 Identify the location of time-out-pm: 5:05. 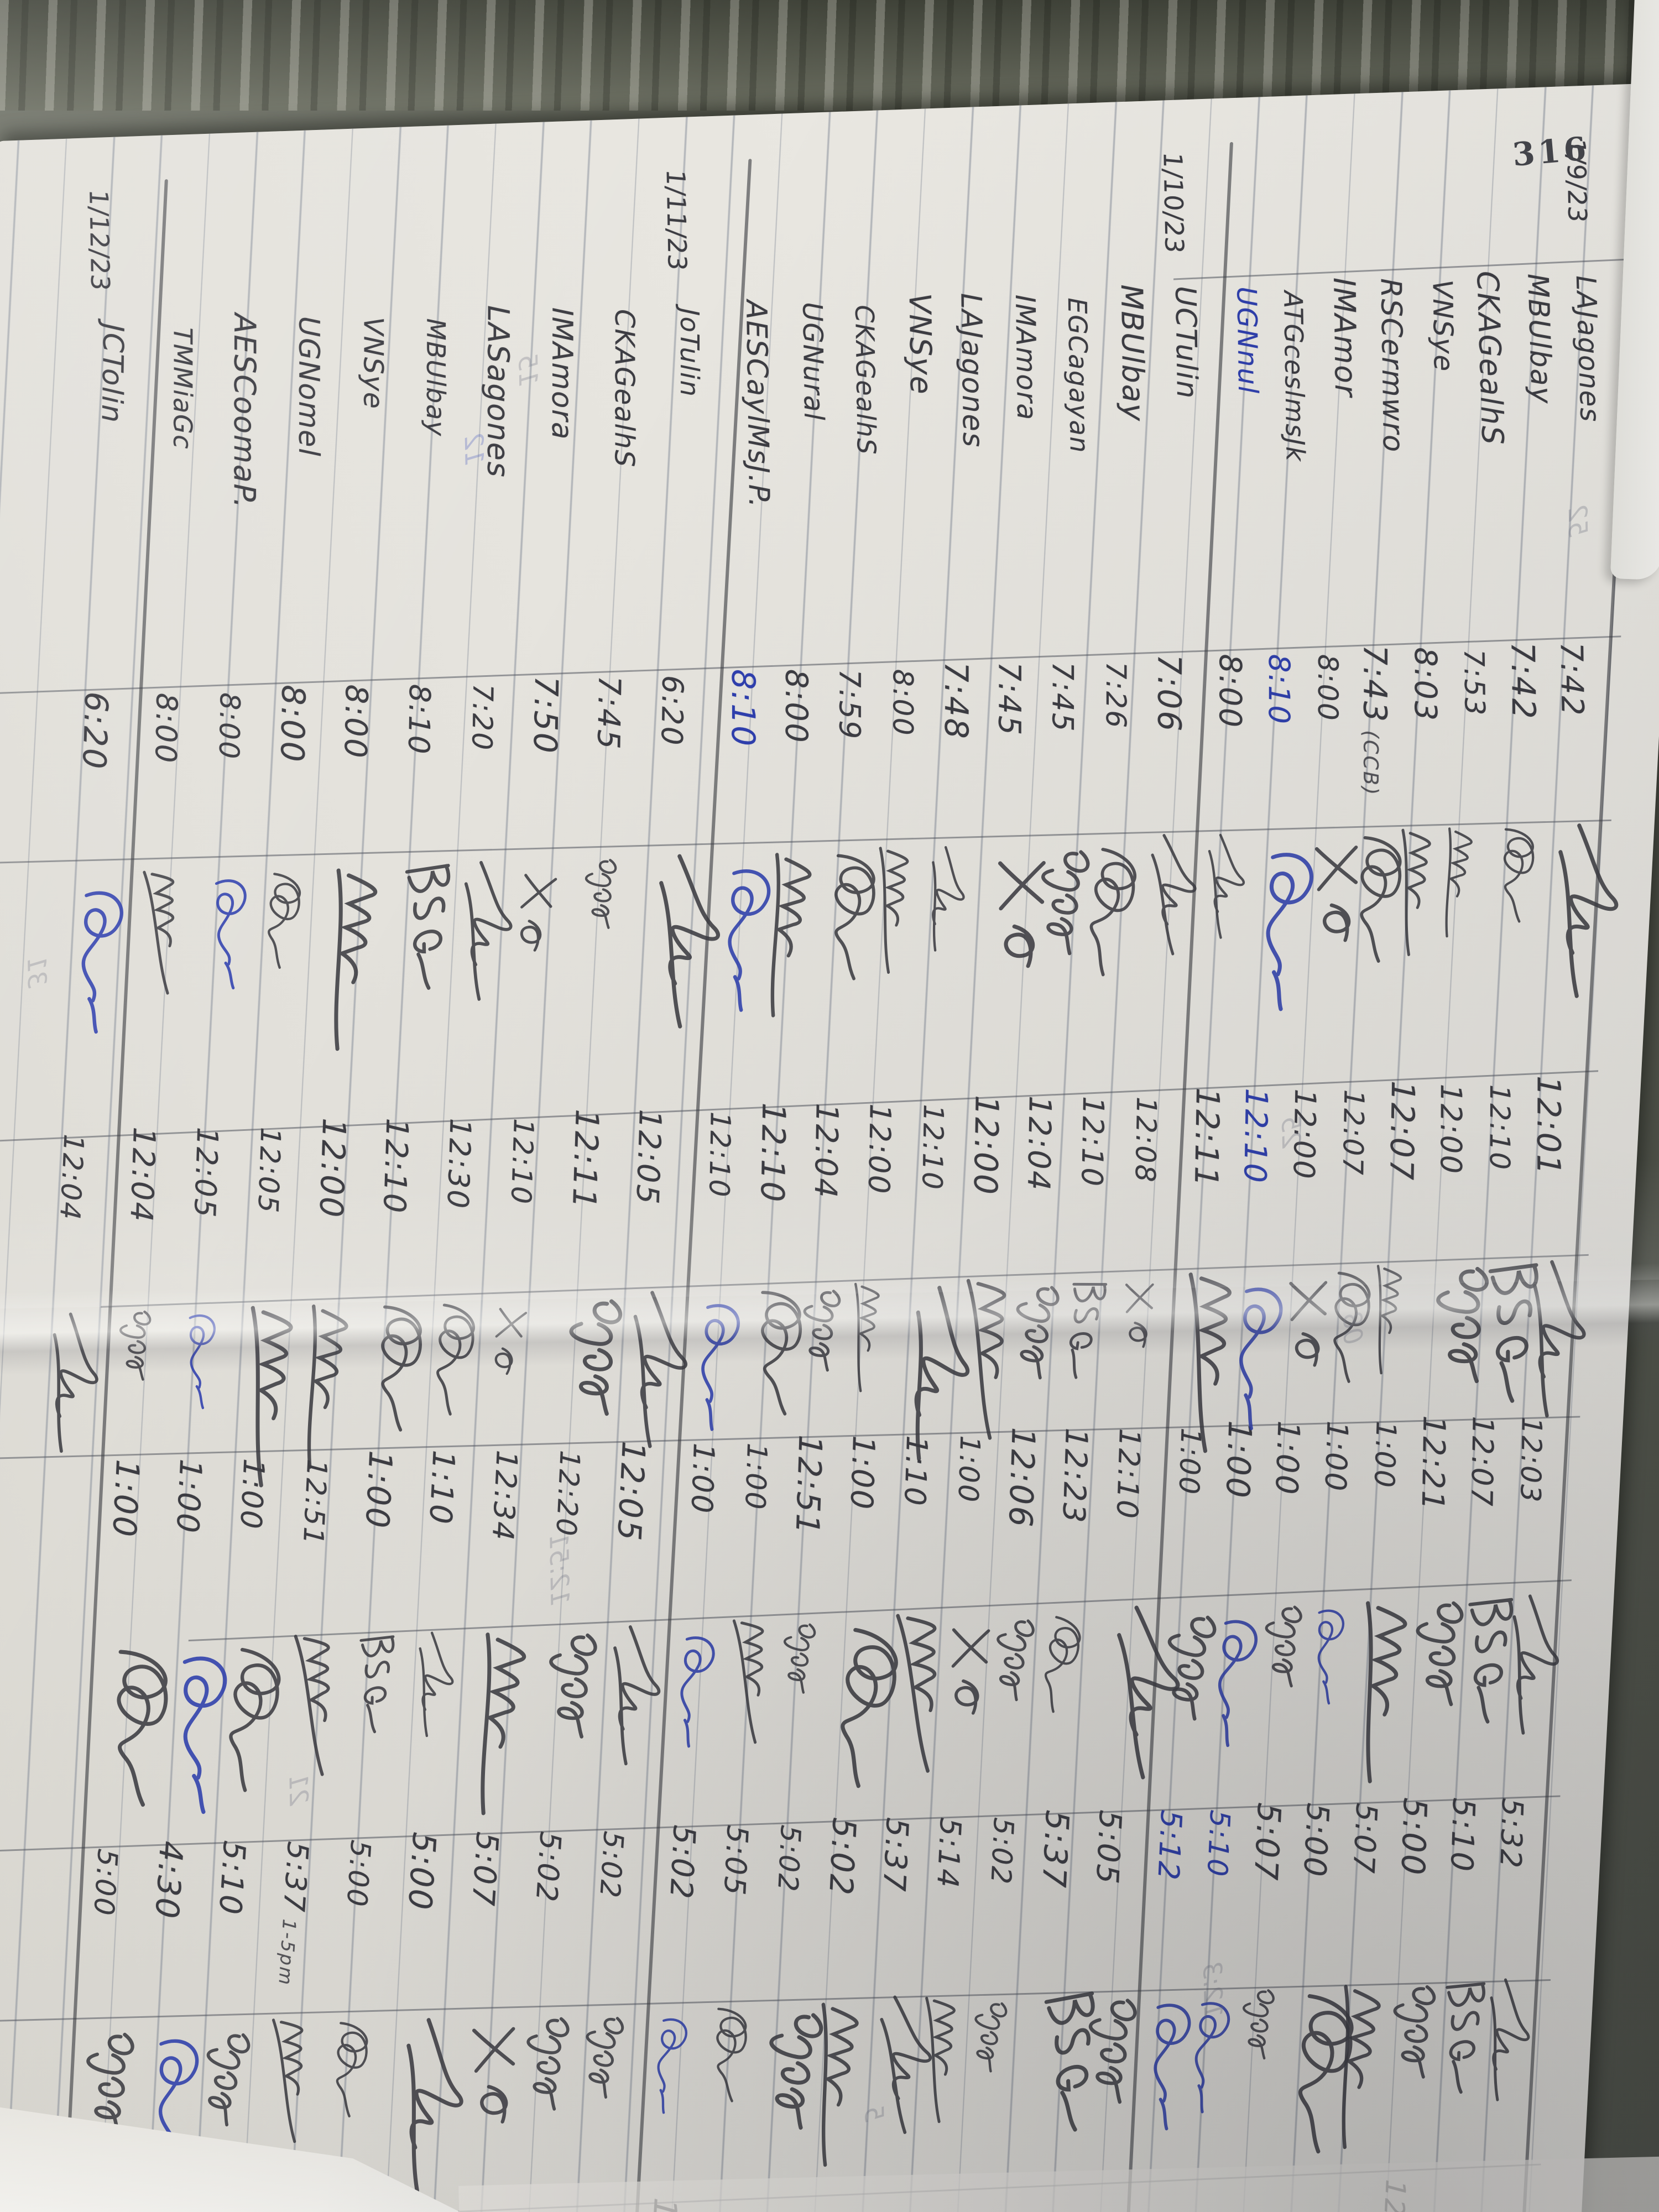
(1109, 1848).